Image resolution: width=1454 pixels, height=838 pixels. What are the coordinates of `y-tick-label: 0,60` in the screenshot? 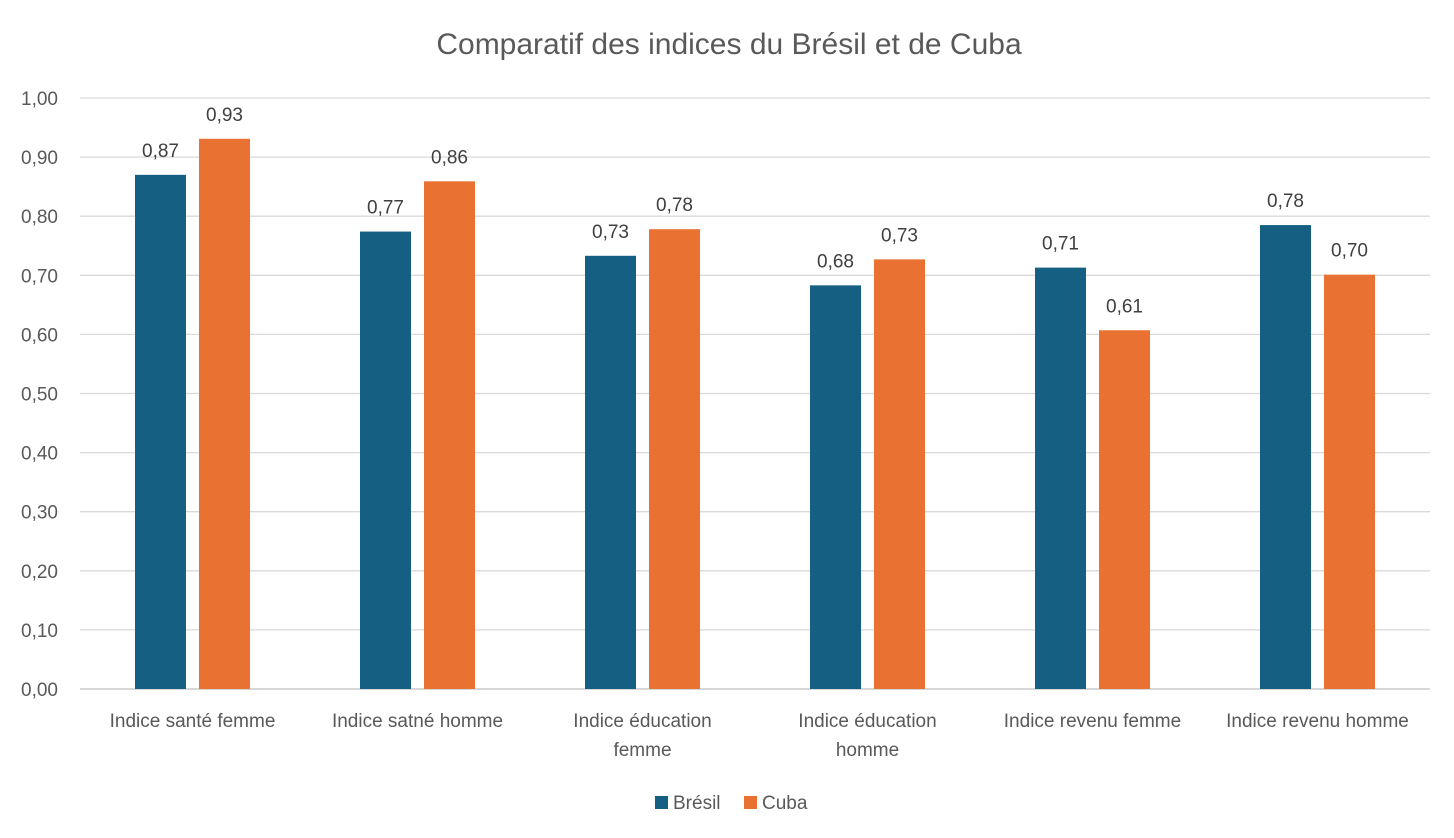 It's located at (39, 335).